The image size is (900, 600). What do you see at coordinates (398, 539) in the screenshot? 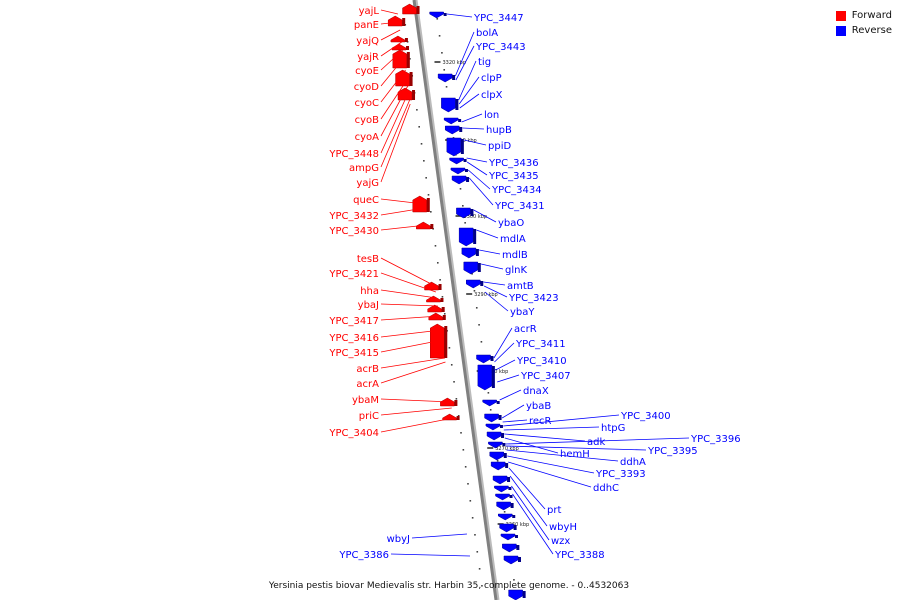
I see `reverse-gene-label: wbyJ` at bounding box center [398, 539].